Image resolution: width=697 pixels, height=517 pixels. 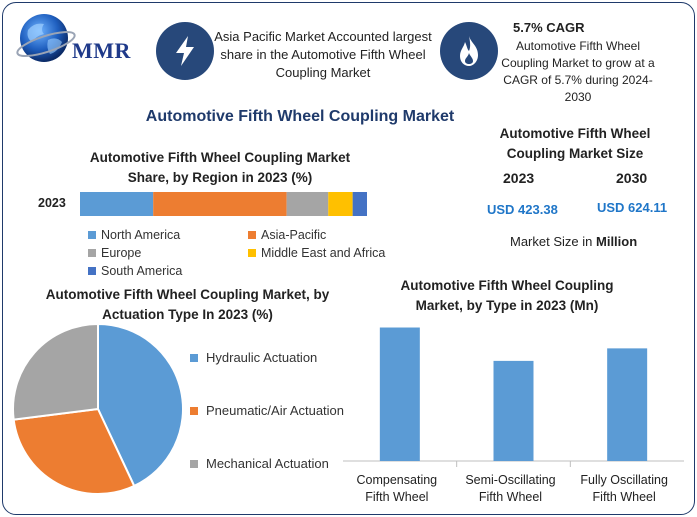 I want to click on region-bar-category: 2023, so click(x=52, y=203).